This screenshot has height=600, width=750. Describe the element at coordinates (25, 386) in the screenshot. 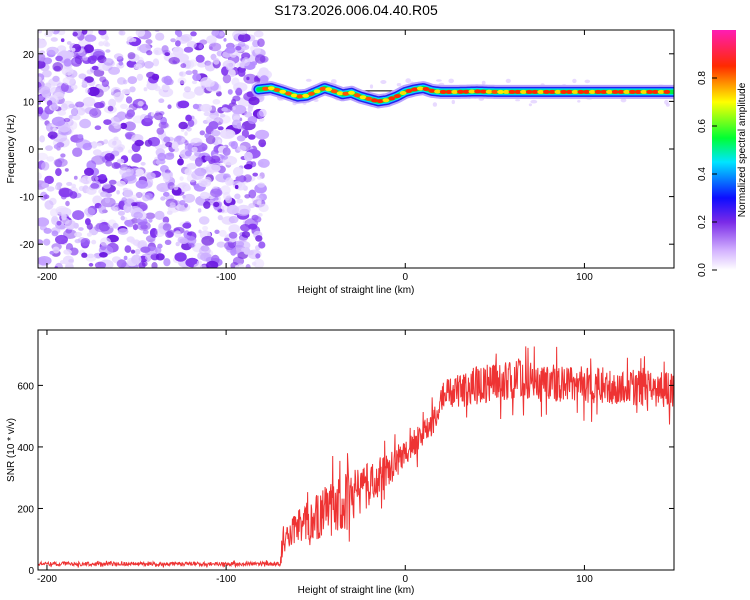

I see `snr-y-tick-label: 600` at that location.